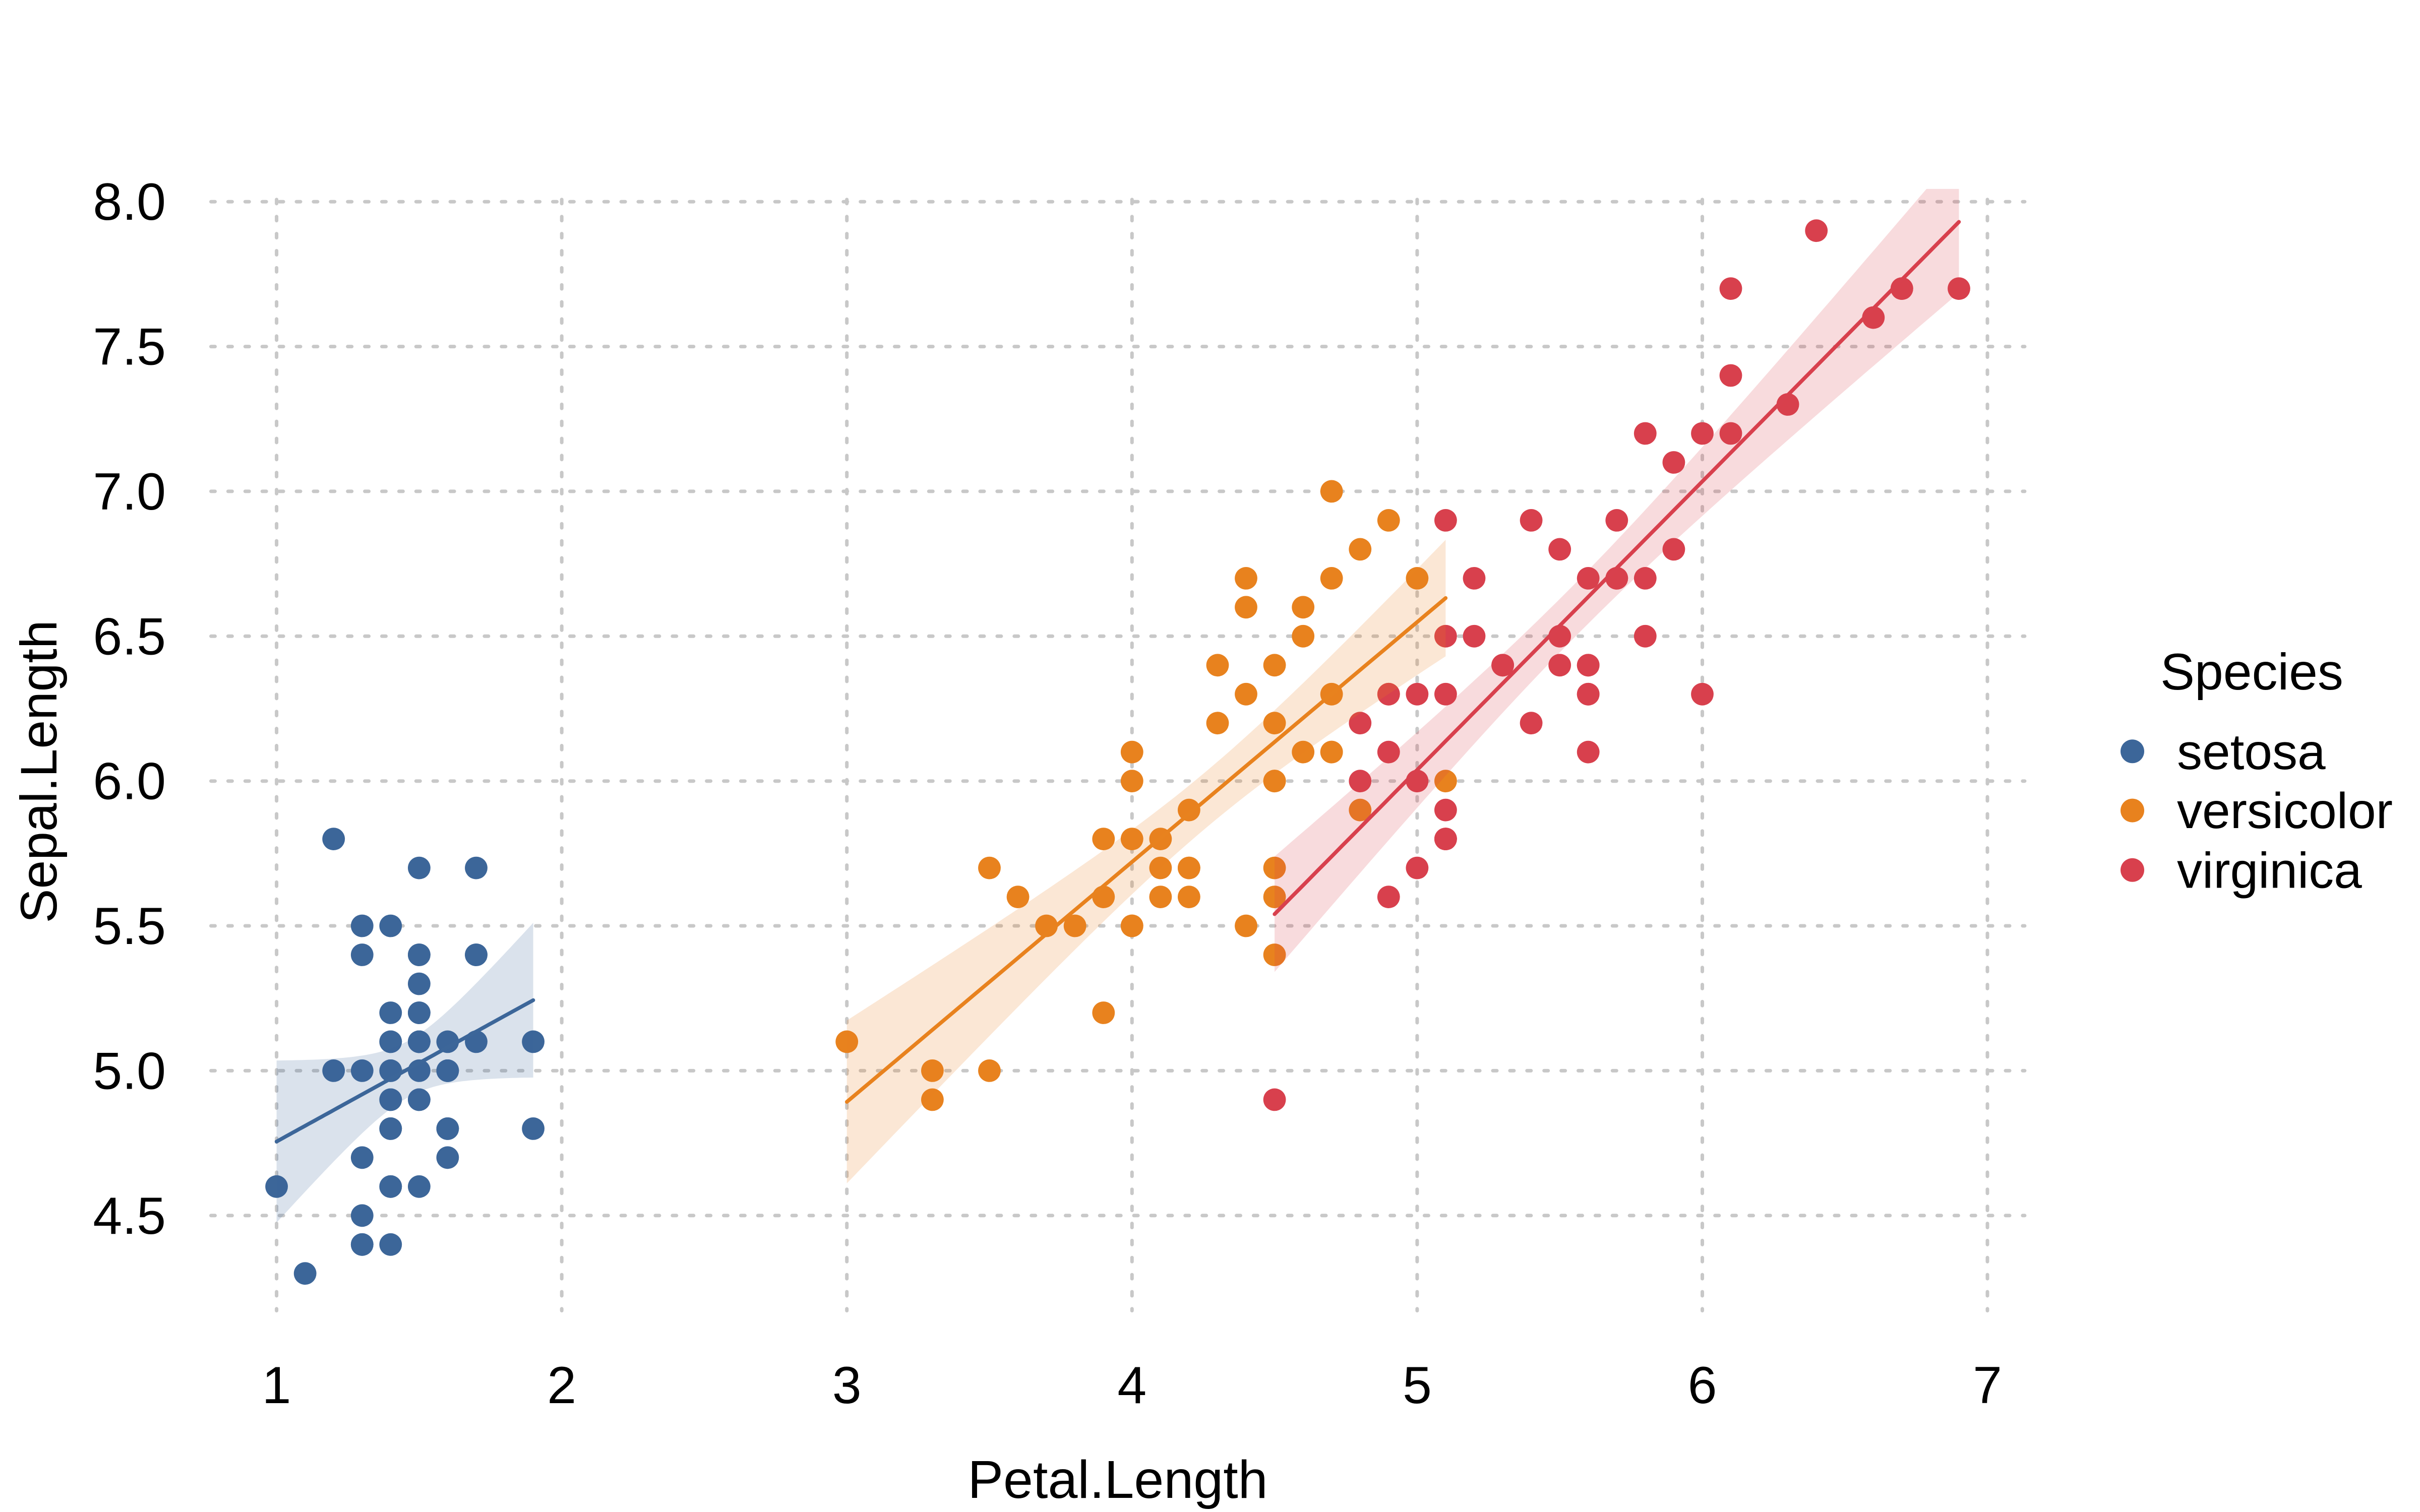 The width and height of the screenshot is (2420, 1512). What do you see at coordinates (2251, 672) in the screenshot?
I see `svg-text: Species` at bounding box center [2251, 672].